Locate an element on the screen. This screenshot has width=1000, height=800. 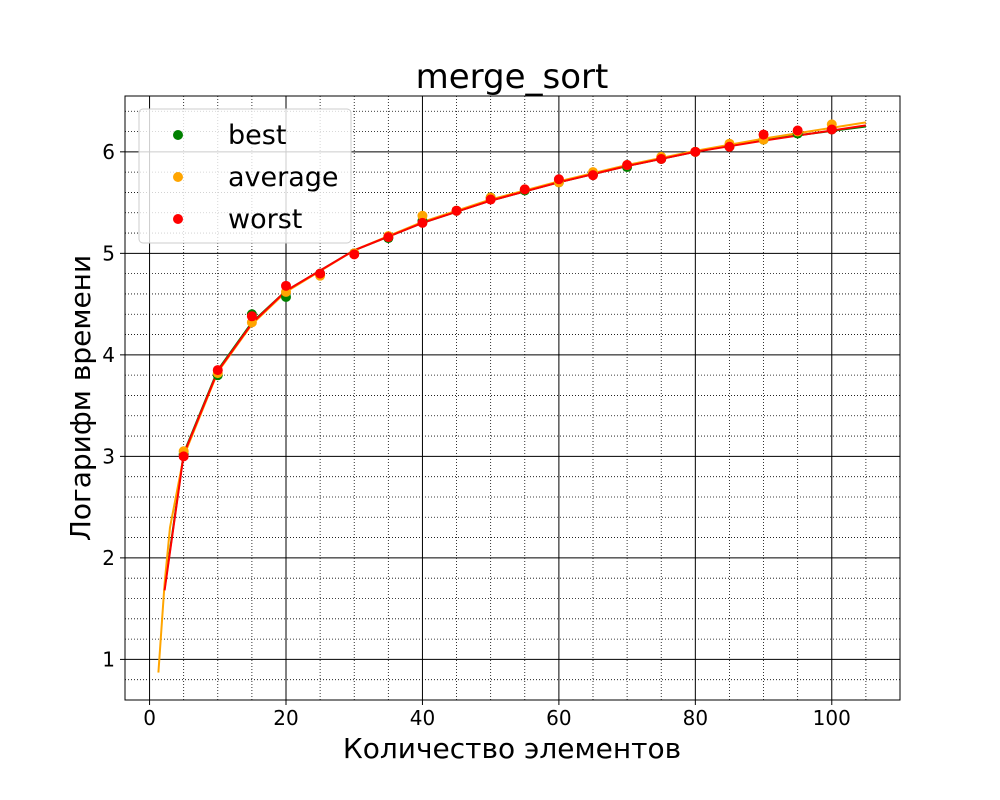
legend-box is located at coordinates (245, 176).